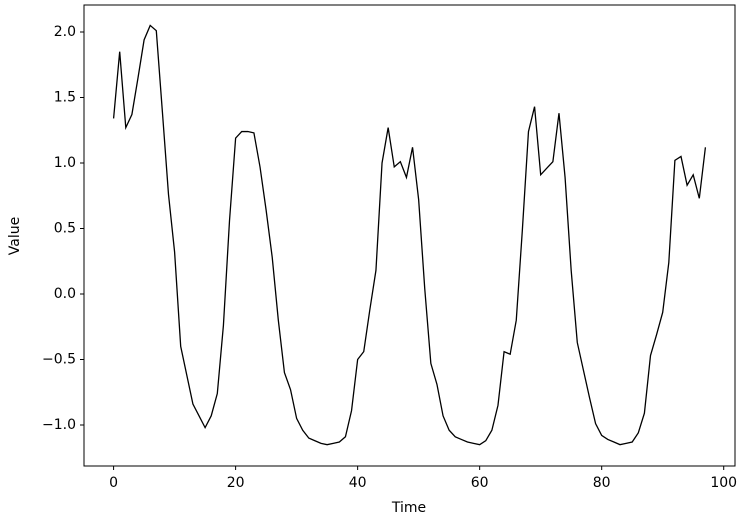 The image size is (745, 520). I want to click on x-tick-label: 0, so click(113, 483).